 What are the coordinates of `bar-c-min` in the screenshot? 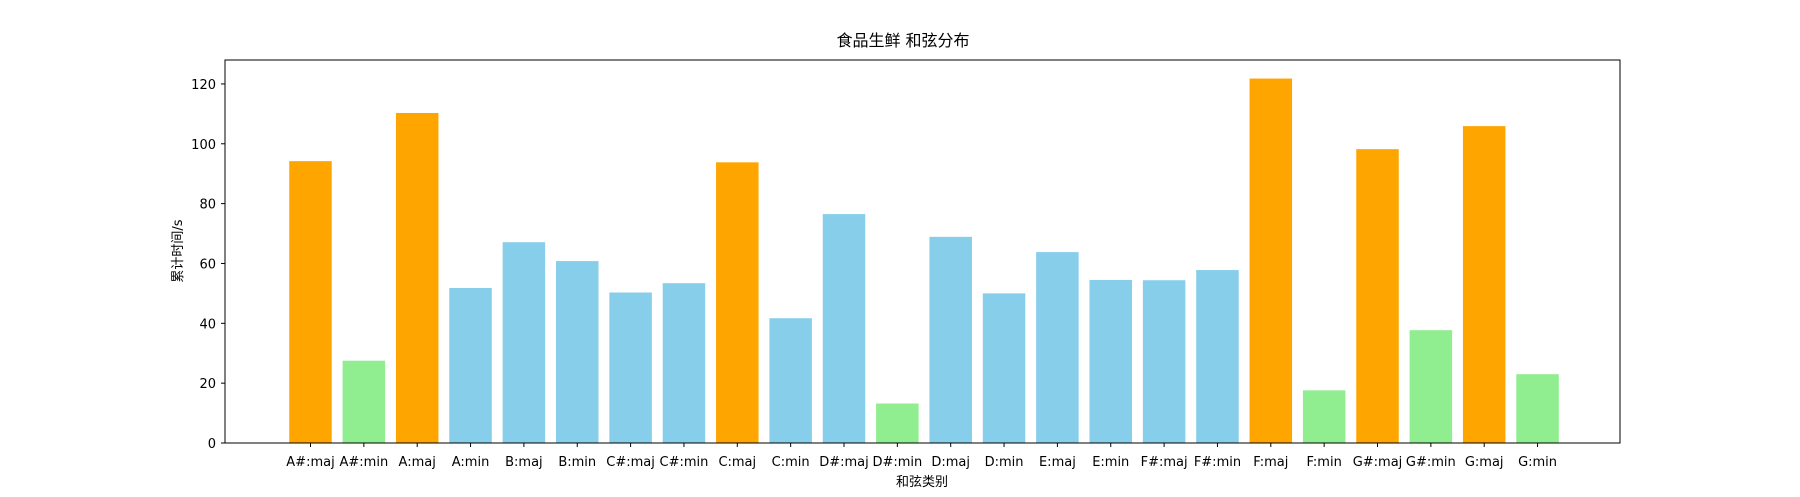 It's located at (790, 380).